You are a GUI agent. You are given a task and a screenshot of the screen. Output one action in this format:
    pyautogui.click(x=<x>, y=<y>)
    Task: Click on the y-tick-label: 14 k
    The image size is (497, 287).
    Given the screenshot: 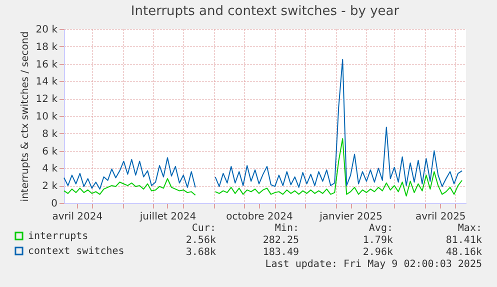 What is the action you would take?
    pyautogui.click(x=47, y=82)
    